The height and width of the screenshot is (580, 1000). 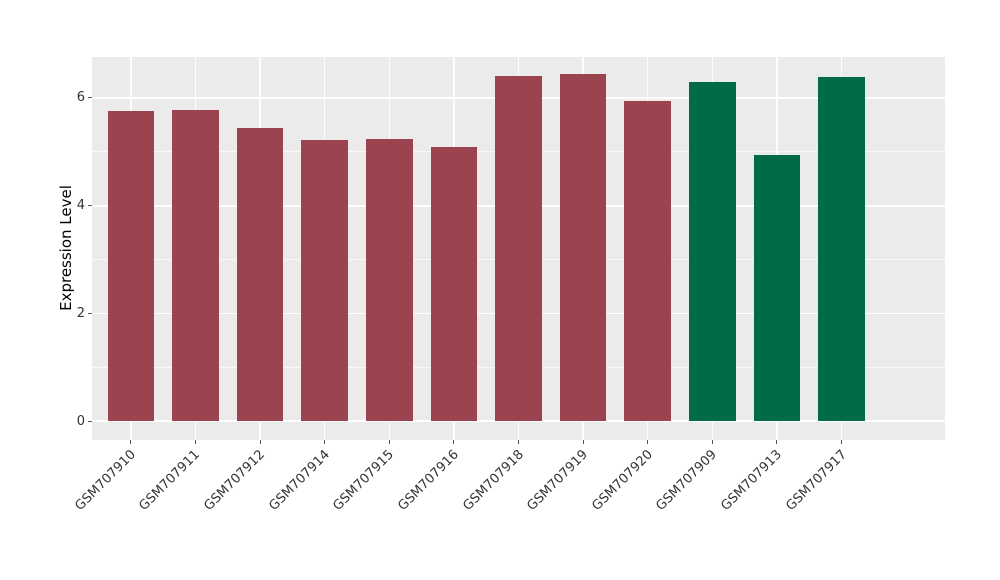 What do you see at coordinates (583, 247) in the screenshot?
I see `bar-GSM707919` at bounding box center [583, 247].